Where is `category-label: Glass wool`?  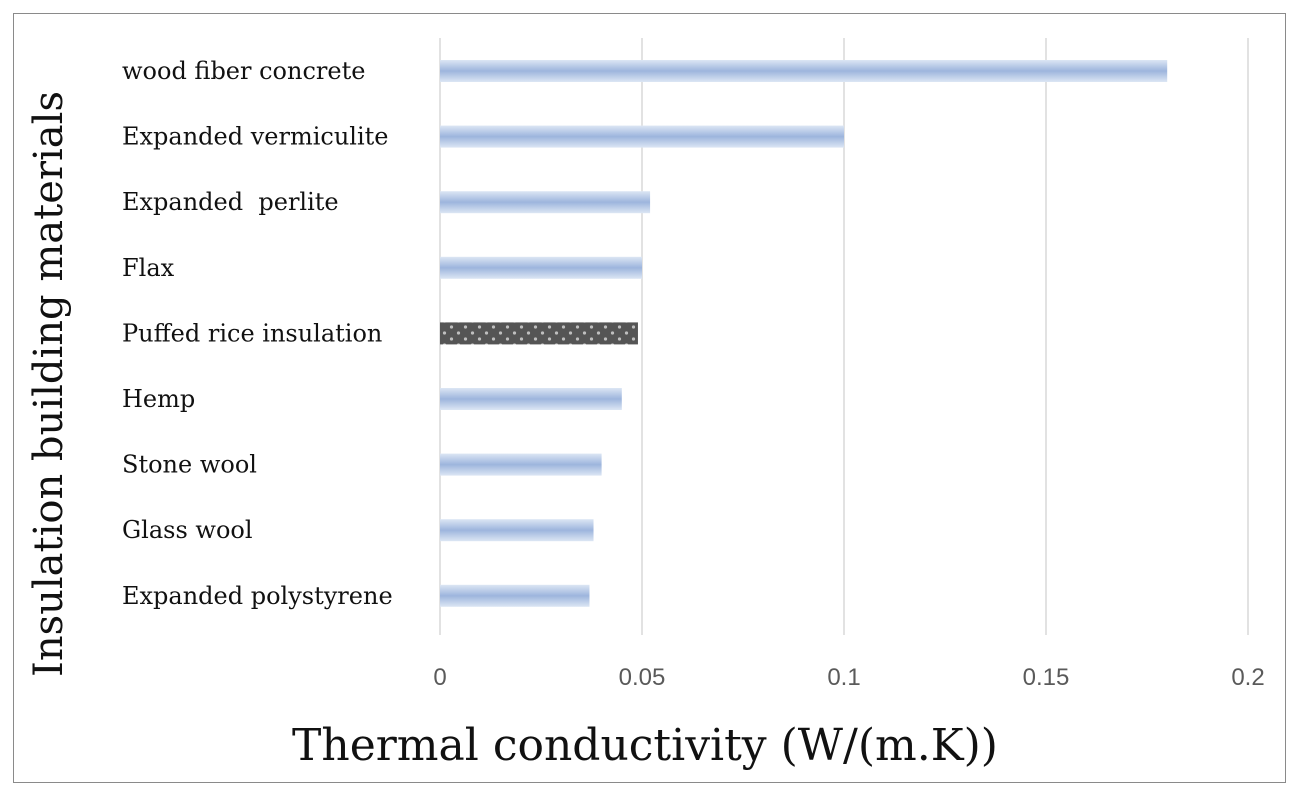 category-label: Glass wool is located at coordinates (187, 530).